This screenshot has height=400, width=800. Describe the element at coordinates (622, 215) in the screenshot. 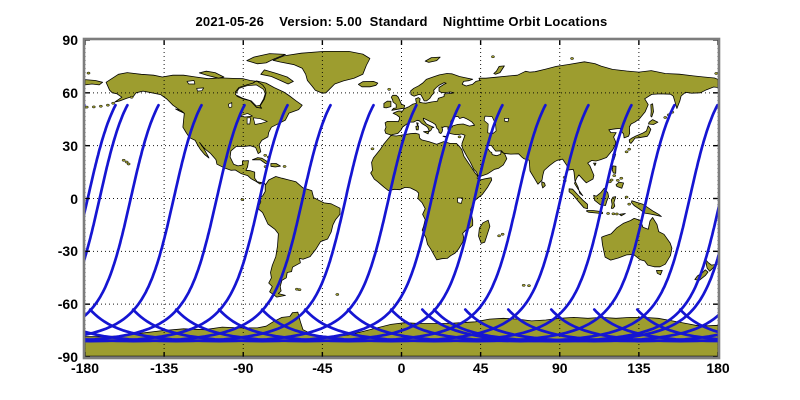

I see `land-timor` at that location.